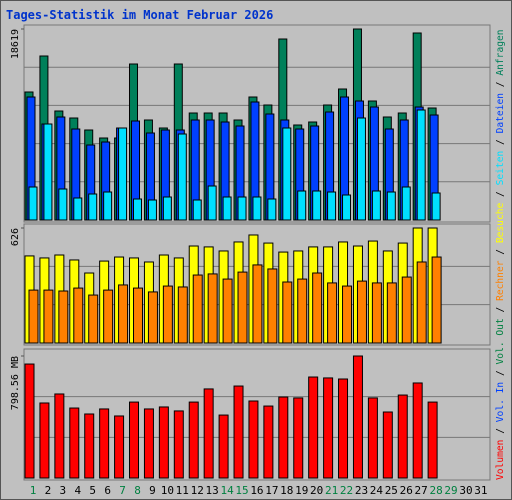 Image resolution: width=512 pixels, height=500 pixels. What do you see at coordinates (465, 490) in the screenshot?
I see `x-tick-label: 30` at bounding box center [465, 490].